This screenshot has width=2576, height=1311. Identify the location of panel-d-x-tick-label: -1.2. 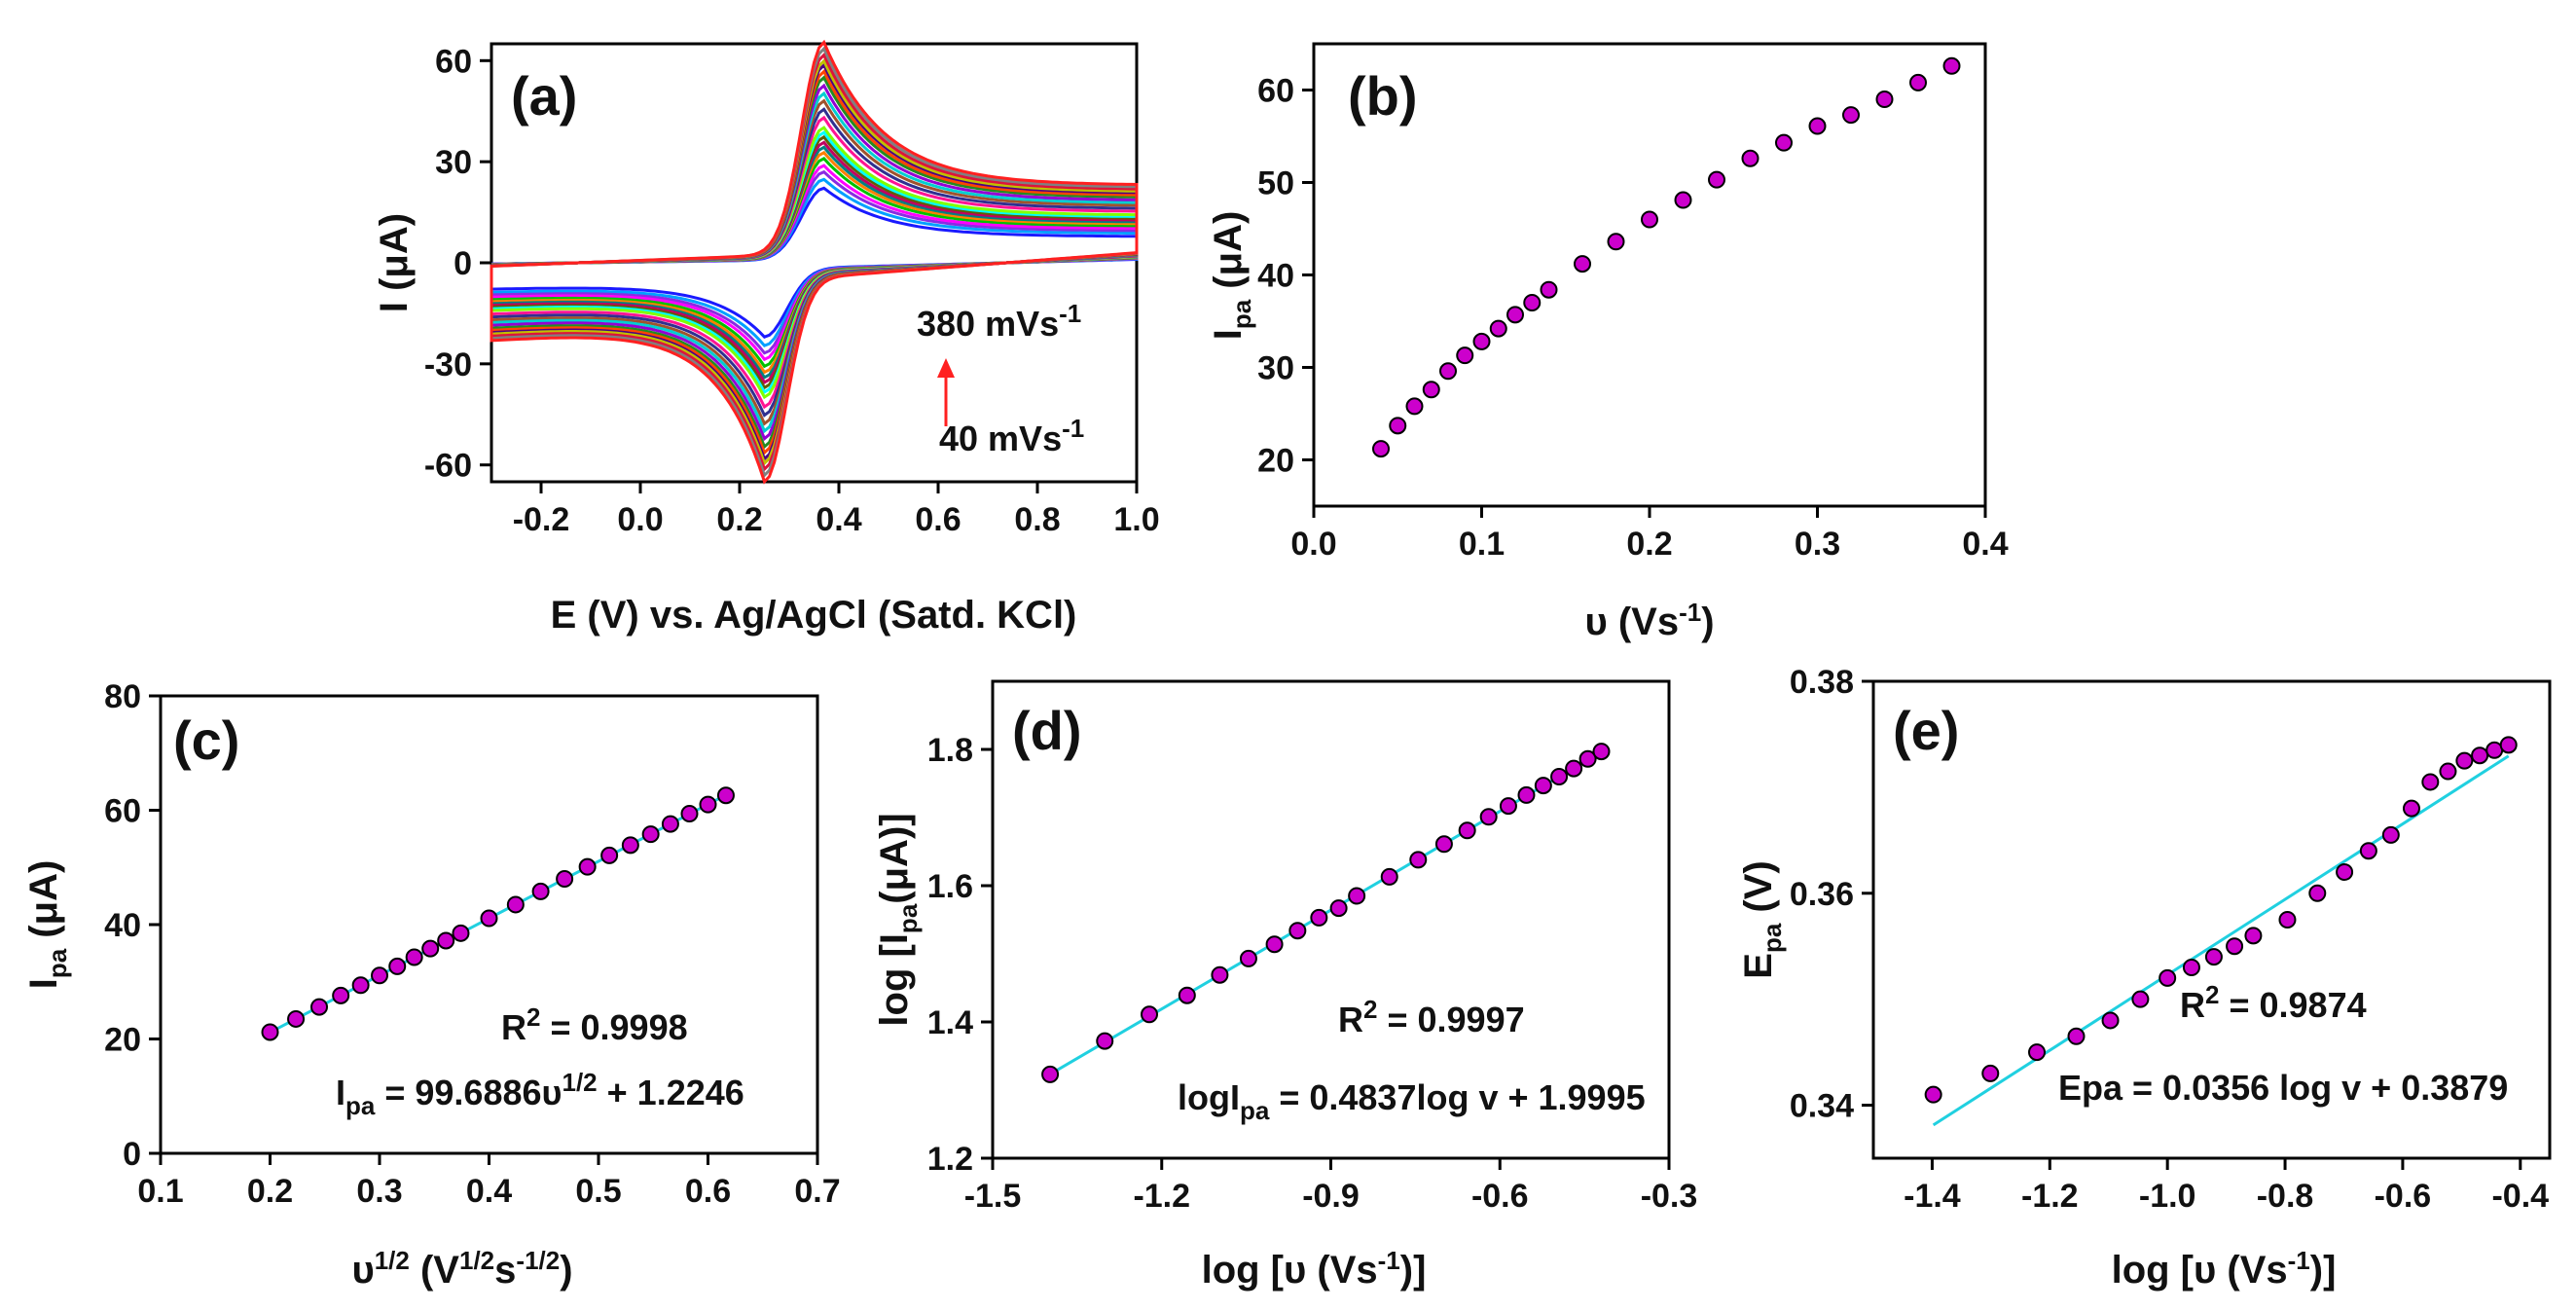
(1161, 1196).